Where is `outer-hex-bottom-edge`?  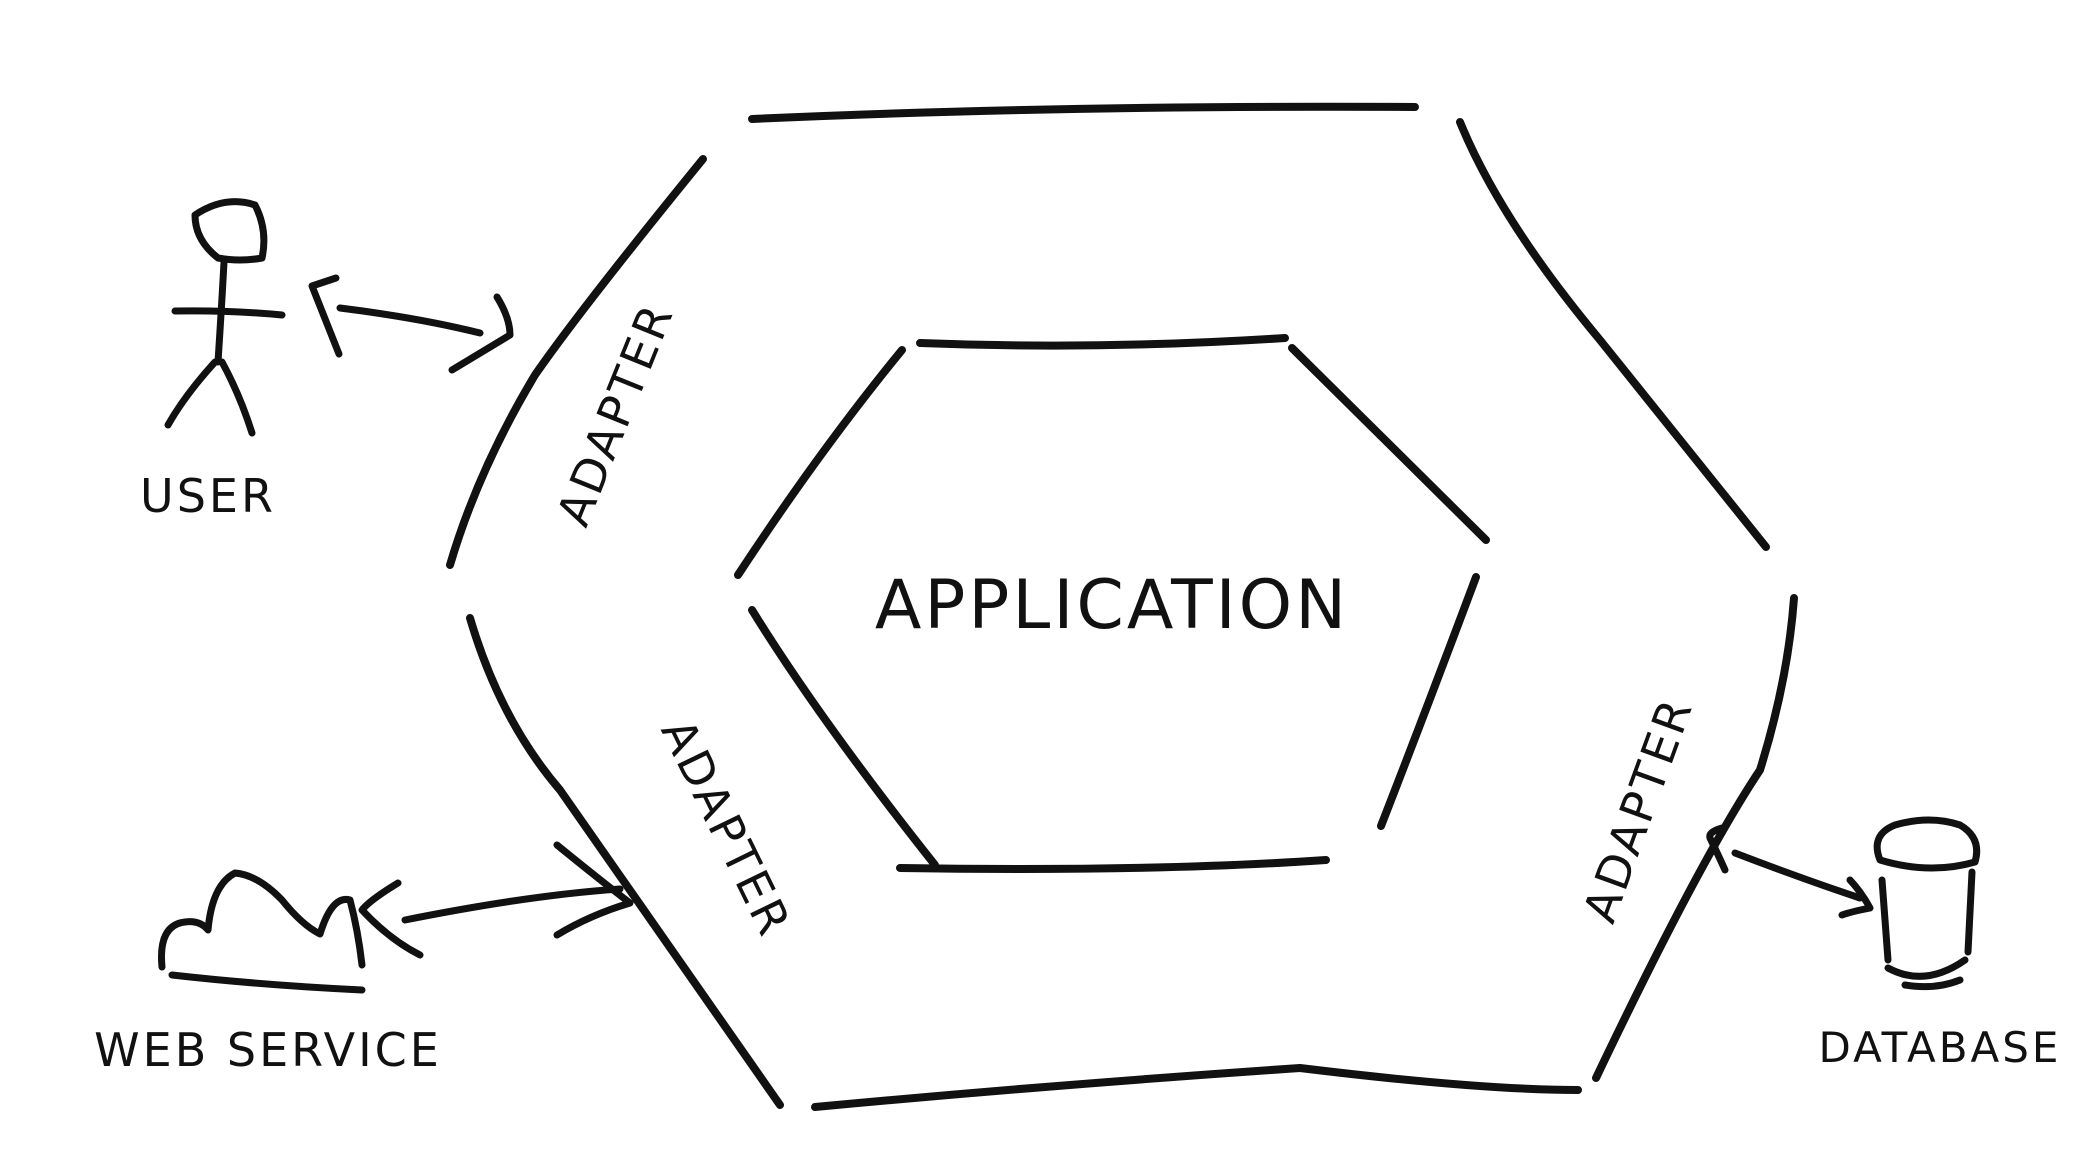
outer-hex-bottom-edge is located at coordinates (1196, 1087).